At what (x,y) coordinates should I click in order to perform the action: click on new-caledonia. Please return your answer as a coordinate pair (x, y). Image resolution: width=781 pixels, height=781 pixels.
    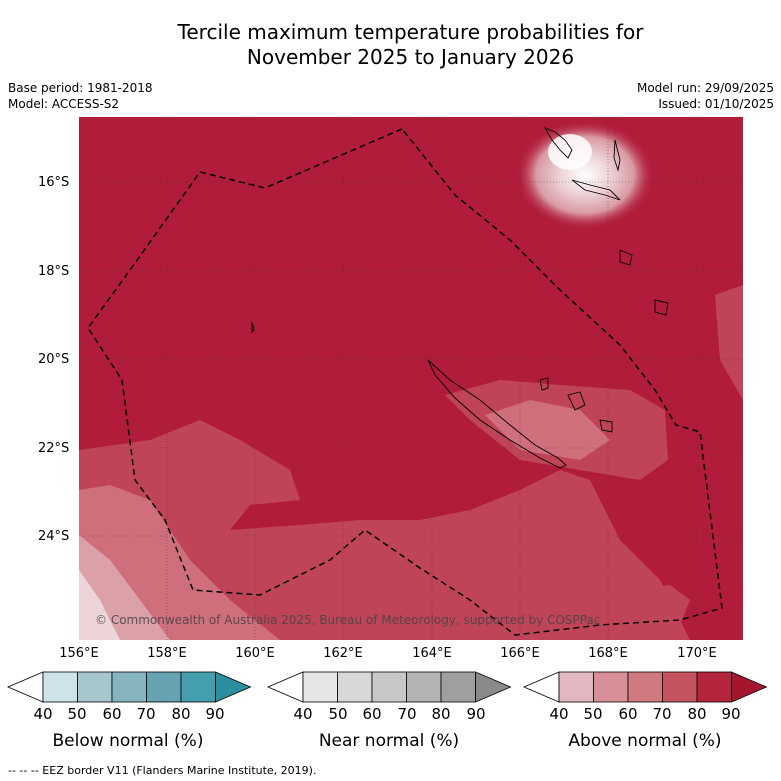
    Looking at the image, I should click on (497, 414).